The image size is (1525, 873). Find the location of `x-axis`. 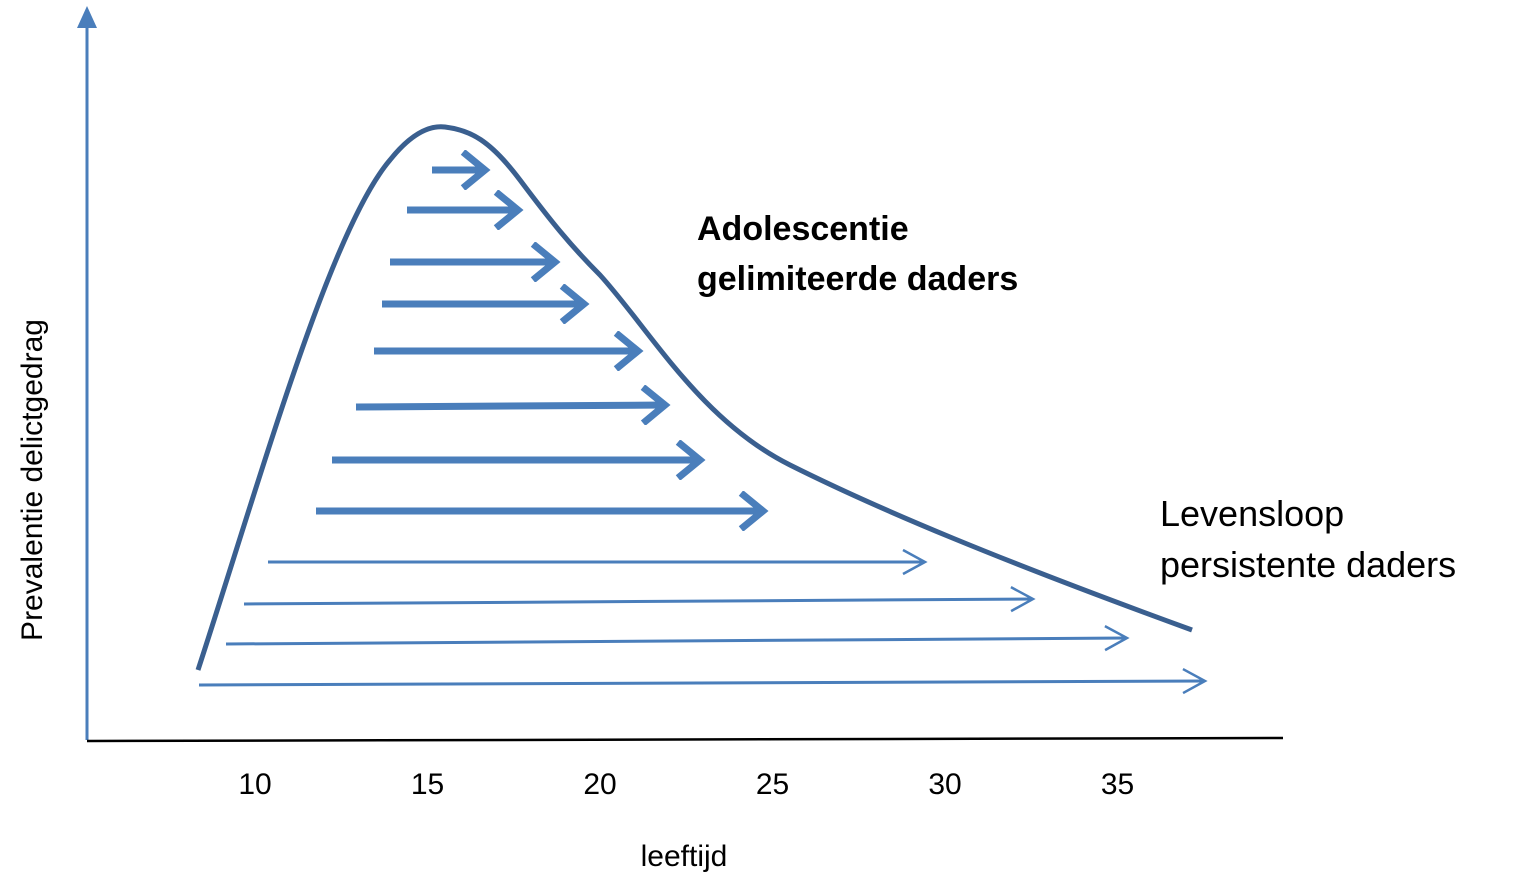

x-axis is located at coordinates (685, 739).